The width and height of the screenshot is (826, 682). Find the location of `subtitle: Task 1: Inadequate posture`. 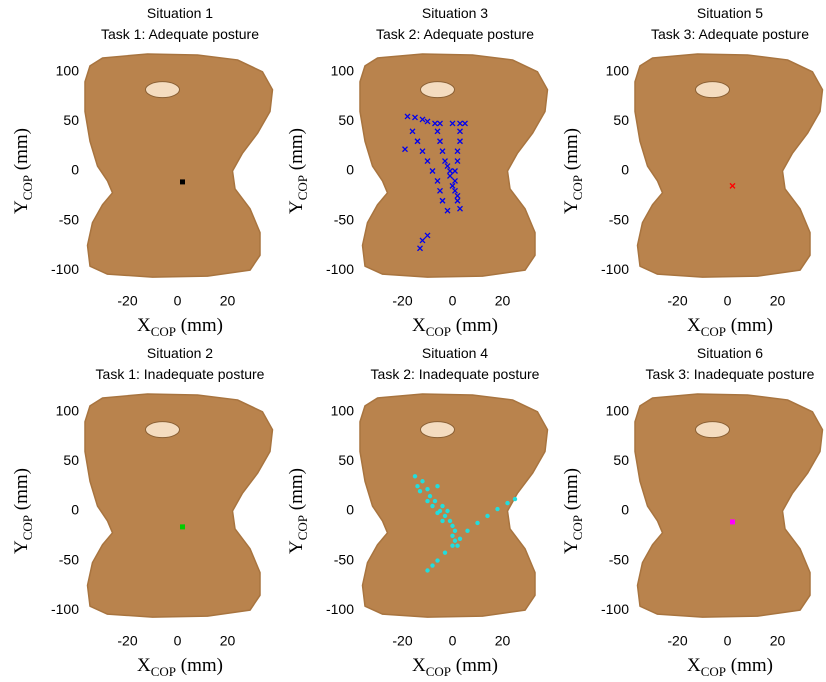

subtitle: Task 1: Inadequate posture is located at coordinates (180, 374).